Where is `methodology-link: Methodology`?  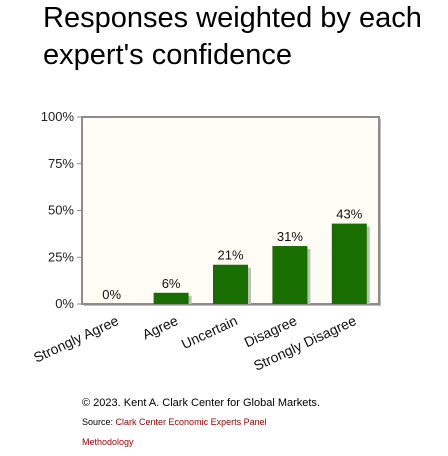
methodology-link: Methodology is located at coordinates (108, 442).